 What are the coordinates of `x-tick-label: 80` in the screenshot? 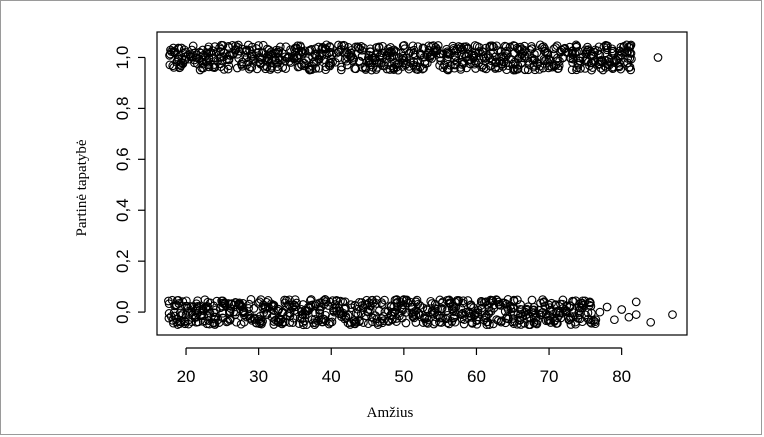 It's located at (621, 376).